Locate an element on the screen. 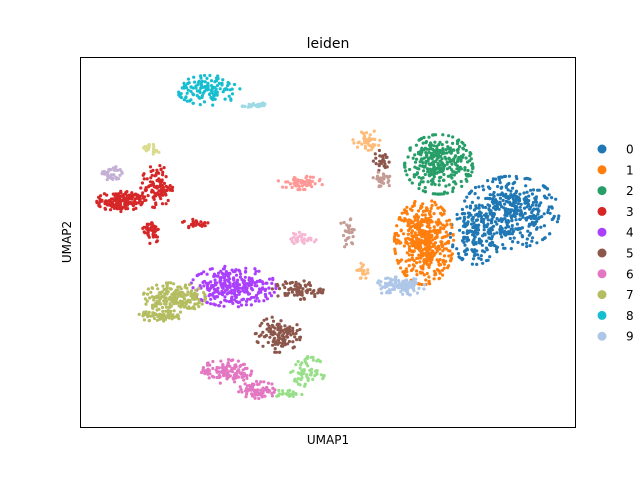  legend-marker is located at coordinates (602, 295).